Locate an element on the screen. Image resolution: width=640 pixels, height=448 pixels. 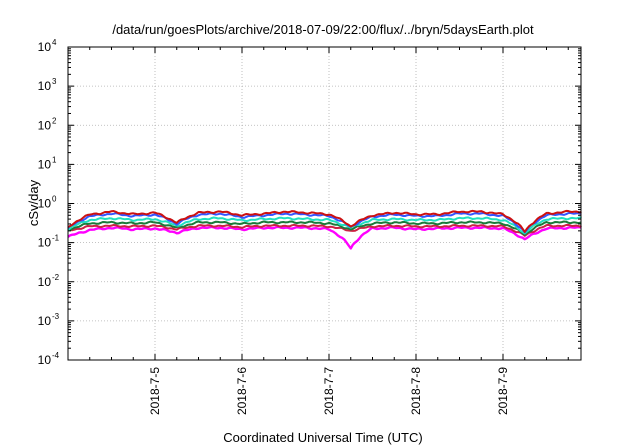
x-tick-label: 2018-7-8 is located at coordinates (416, 391).